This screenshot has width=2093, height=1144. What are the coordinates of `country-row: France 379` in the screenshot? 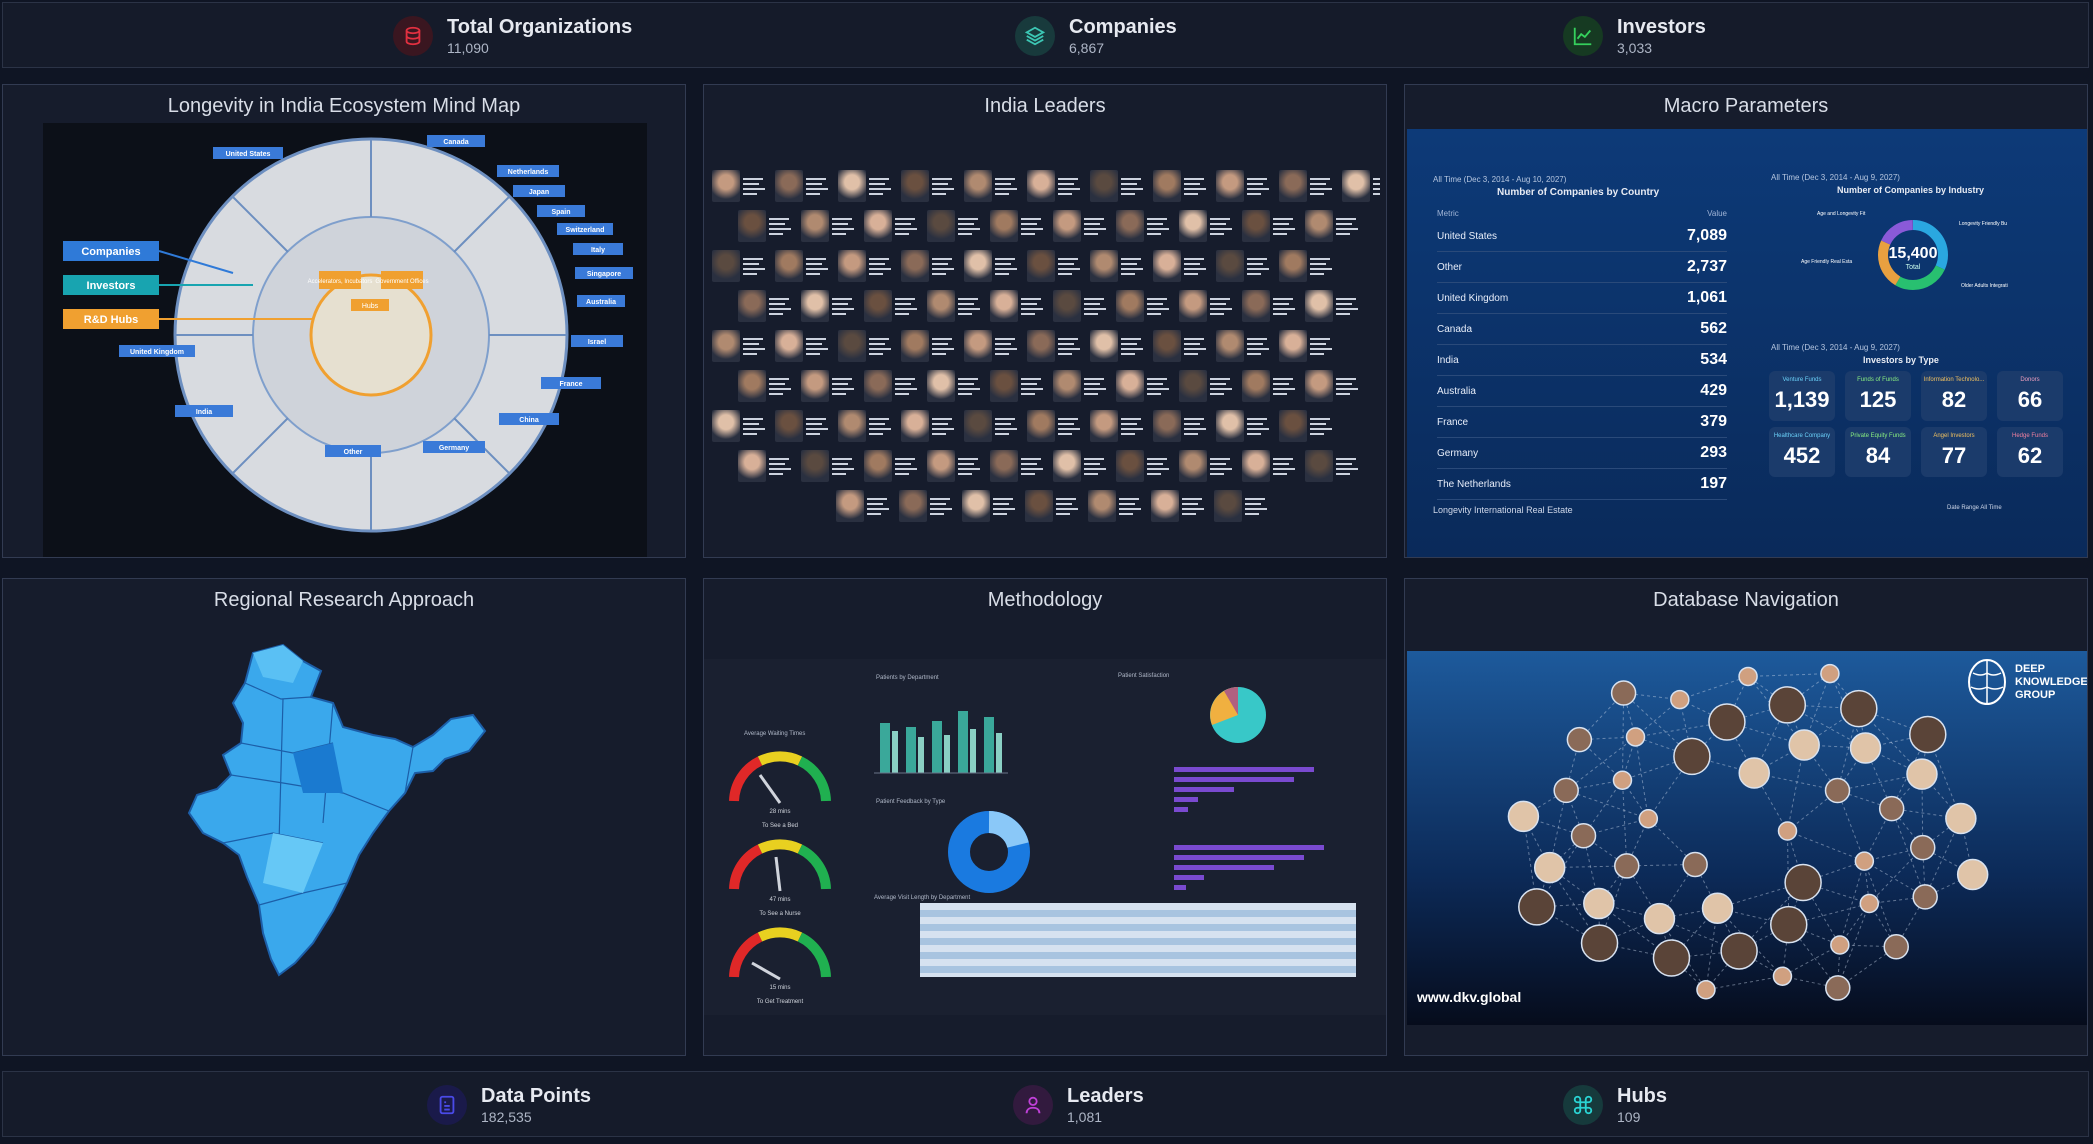 It's located at (1582, 422).